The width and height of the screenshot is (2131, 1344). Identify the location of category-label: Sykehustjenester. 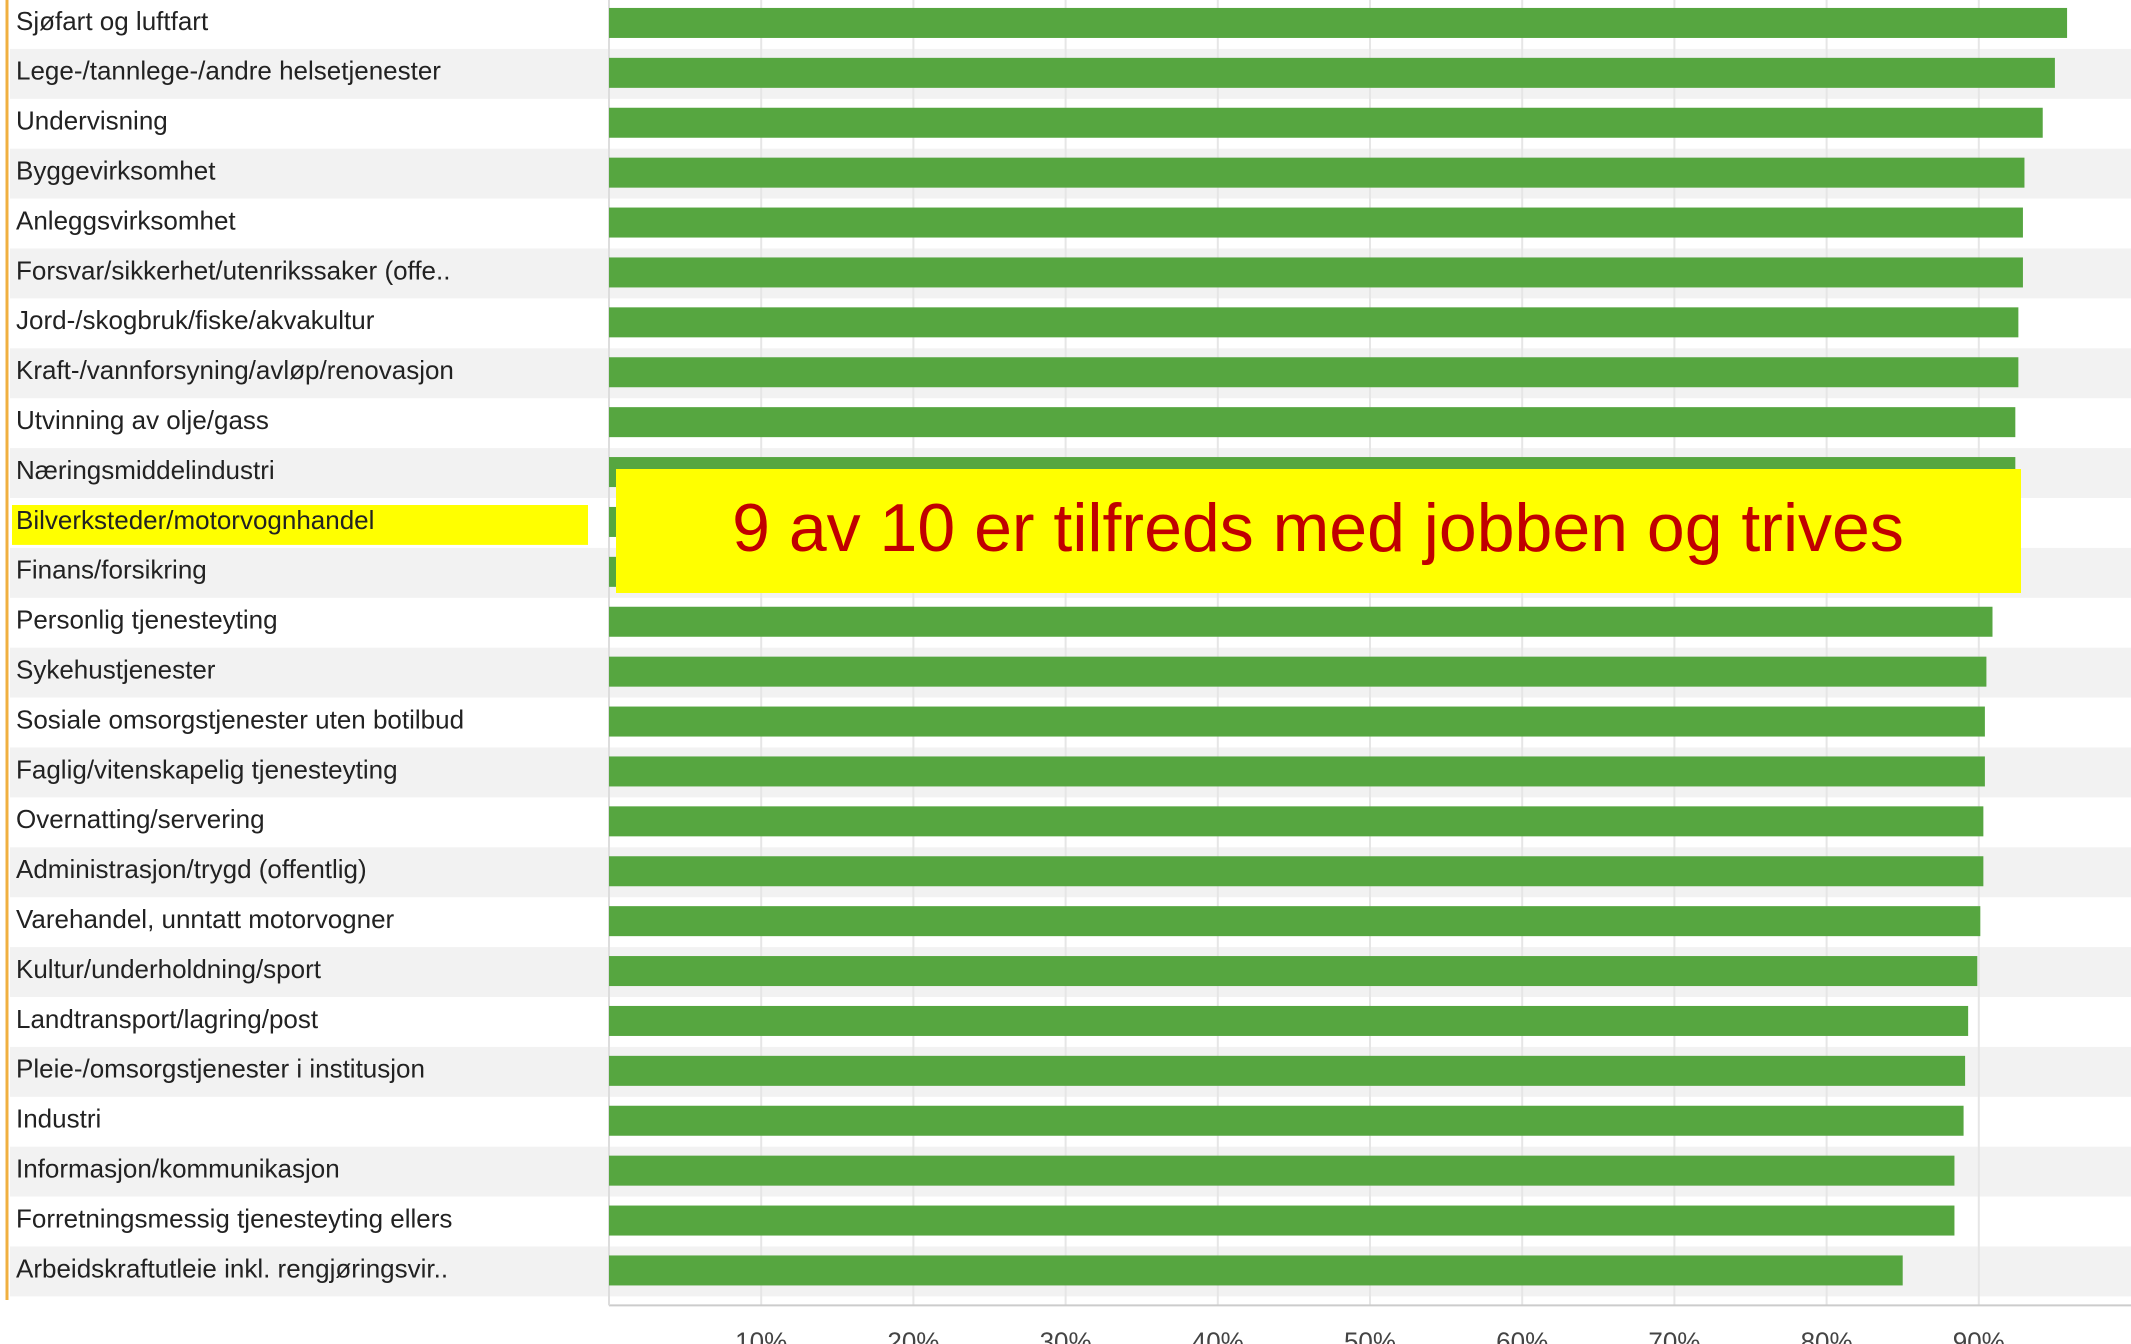
(116, 670).